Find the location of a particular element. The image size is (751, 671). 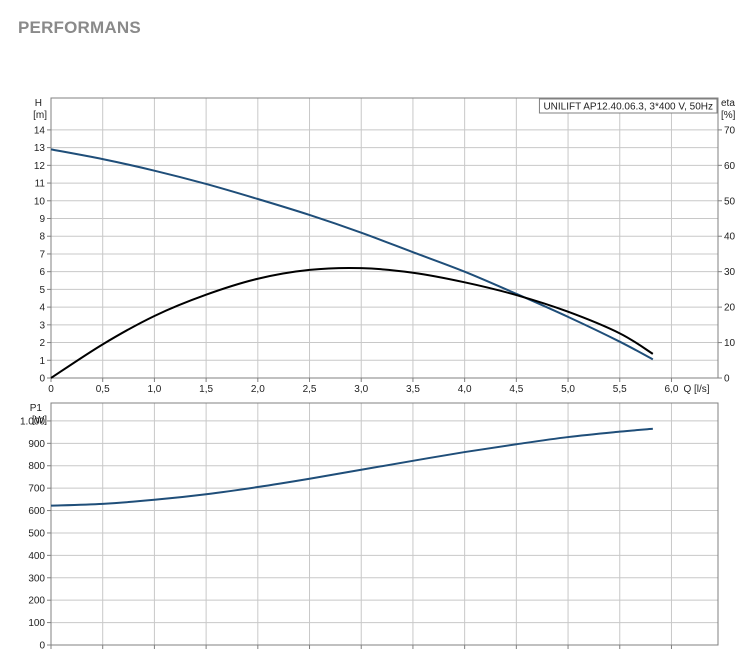

y-tick-label: 8 is located at coordinates (42, 237).